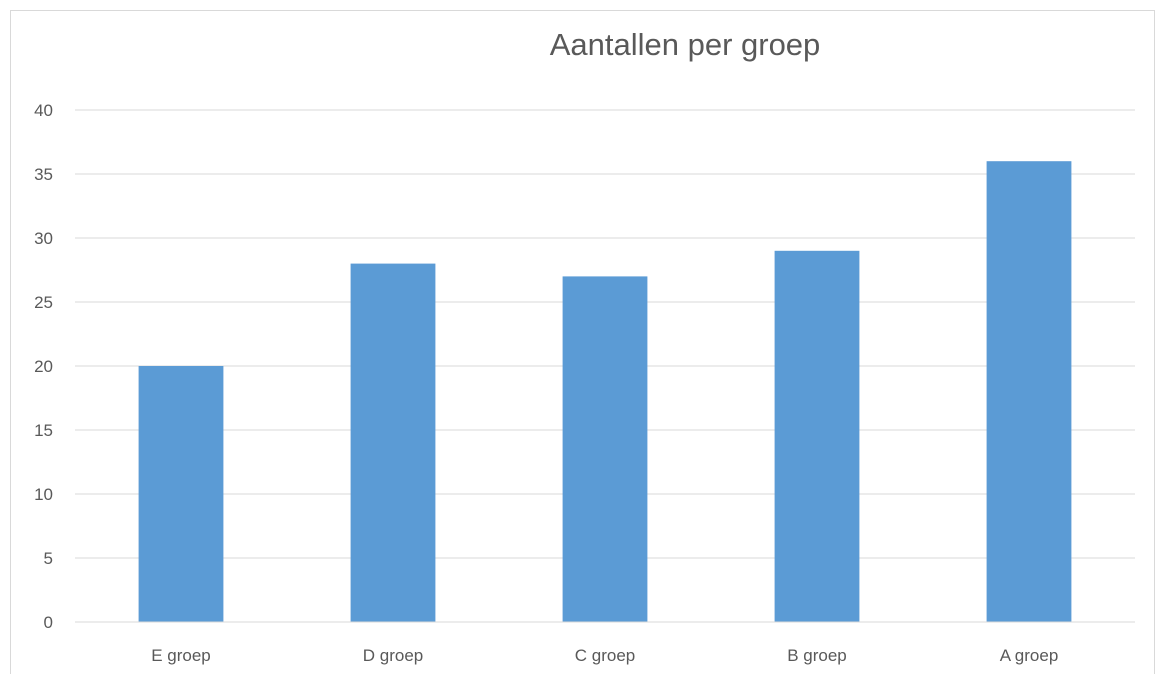  What do you see at coordinates (685, 44) in the screenshot?
I see `chart-title: Aantallen per groep` at bounding box center [685, 44].